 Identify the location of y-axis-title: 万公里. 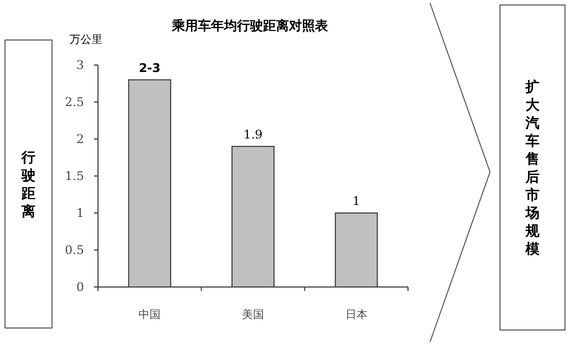
(86, 39).